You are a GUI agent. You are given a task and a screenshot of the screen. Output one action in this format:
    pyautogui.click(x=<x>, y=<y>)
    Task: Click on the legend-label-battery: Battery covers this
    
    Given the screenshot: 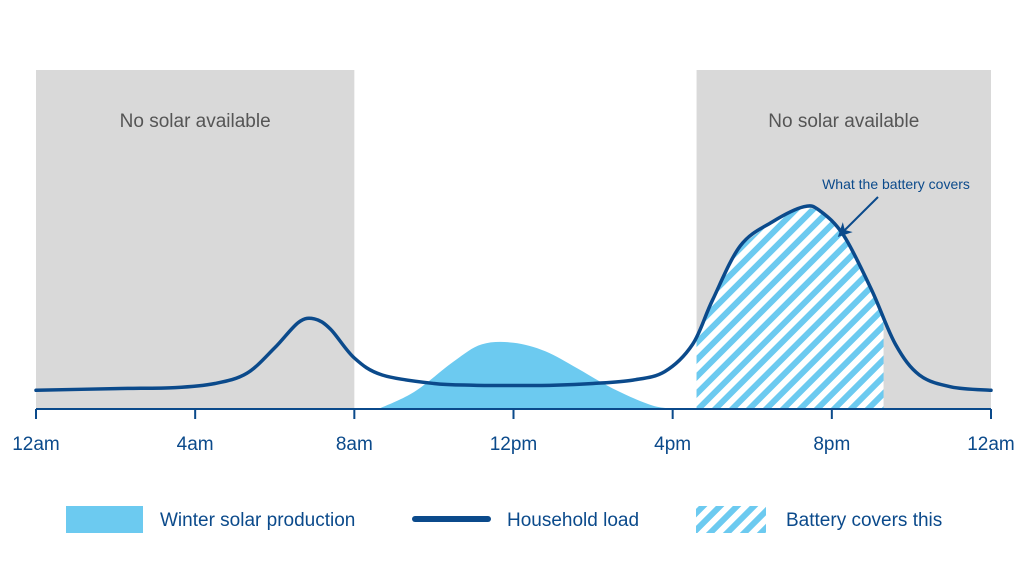 What is the action you would take?
    pyautogui.click(x=864, y=520)
    